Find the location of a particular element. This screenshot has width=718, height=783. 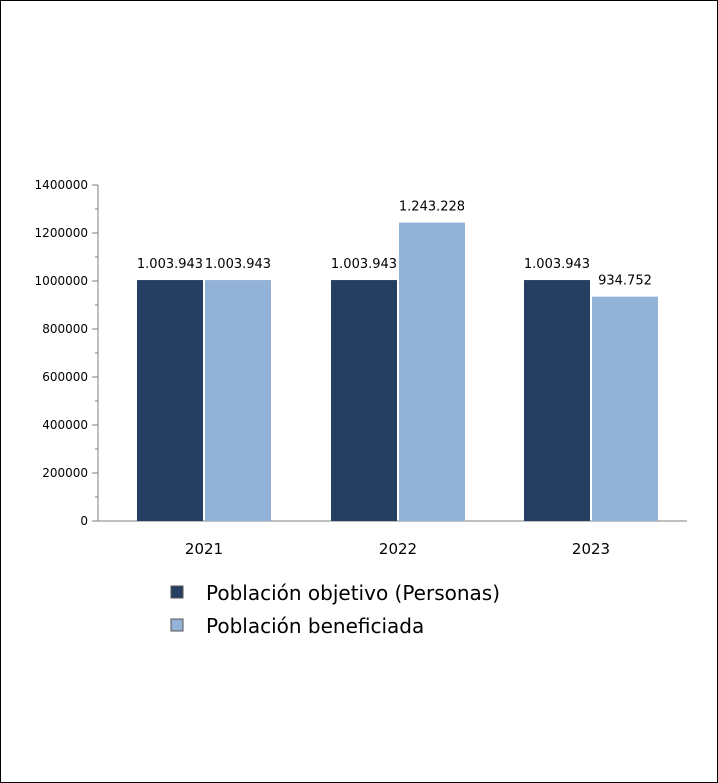

x-tick-label: 2022 is located at coordinates (398, 549).